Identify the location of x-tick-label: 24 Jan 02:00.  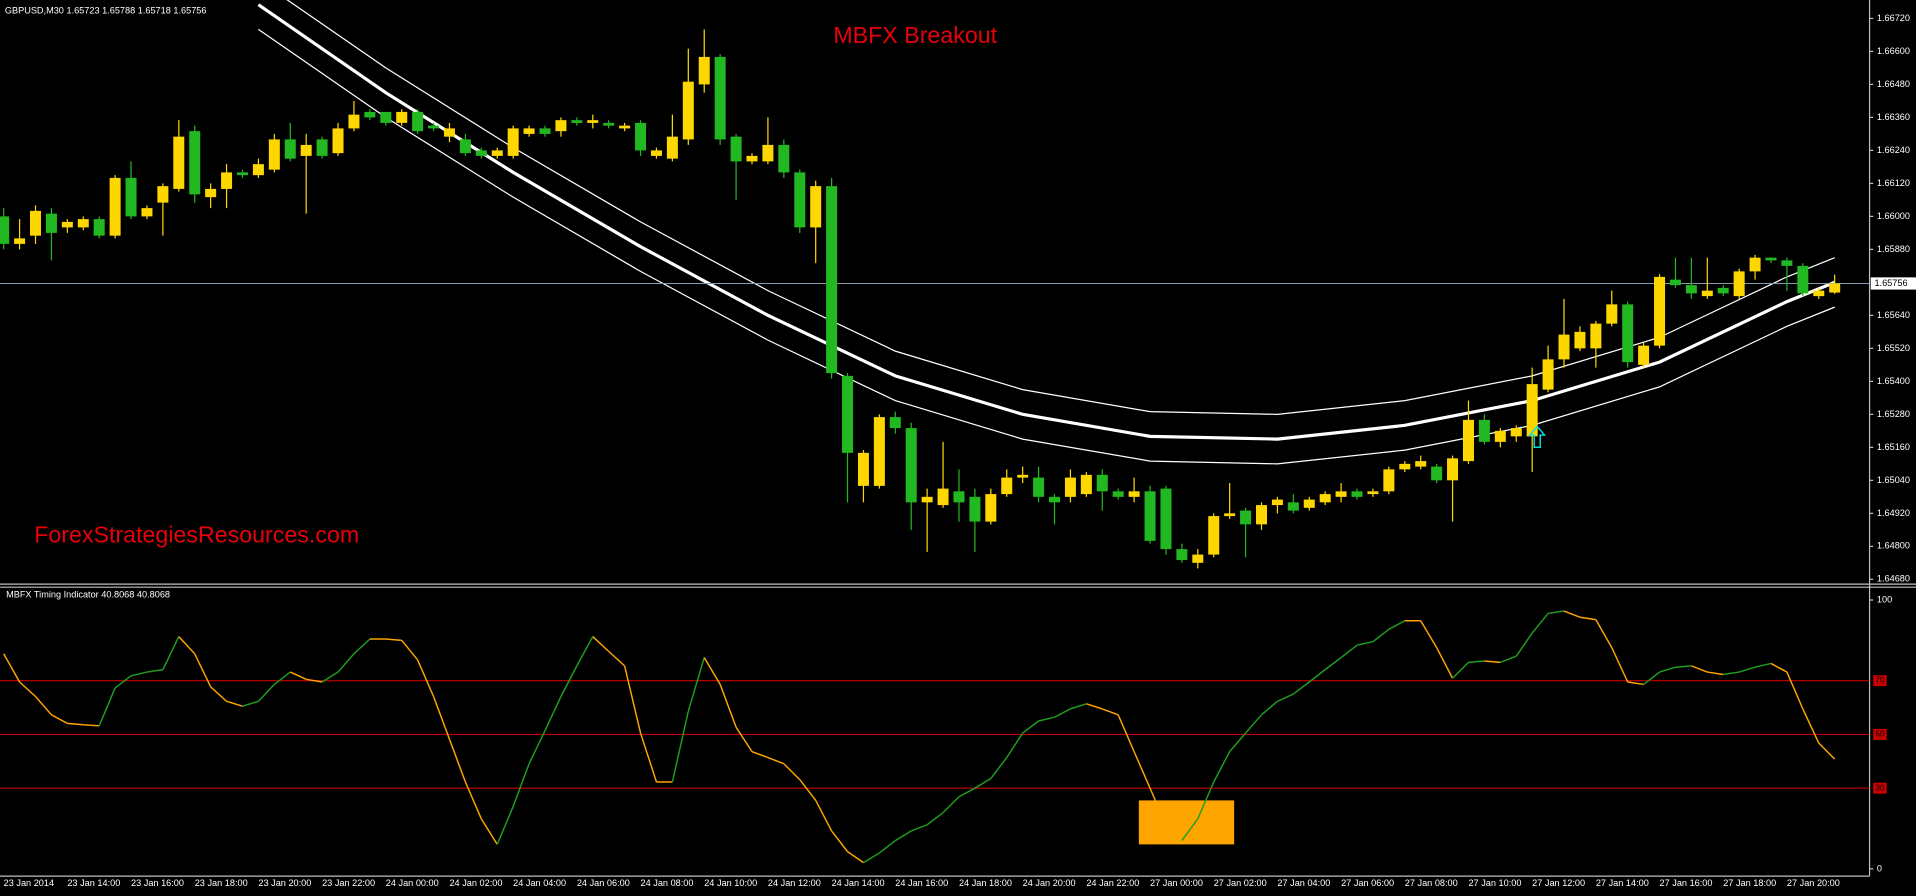
(475, 883).